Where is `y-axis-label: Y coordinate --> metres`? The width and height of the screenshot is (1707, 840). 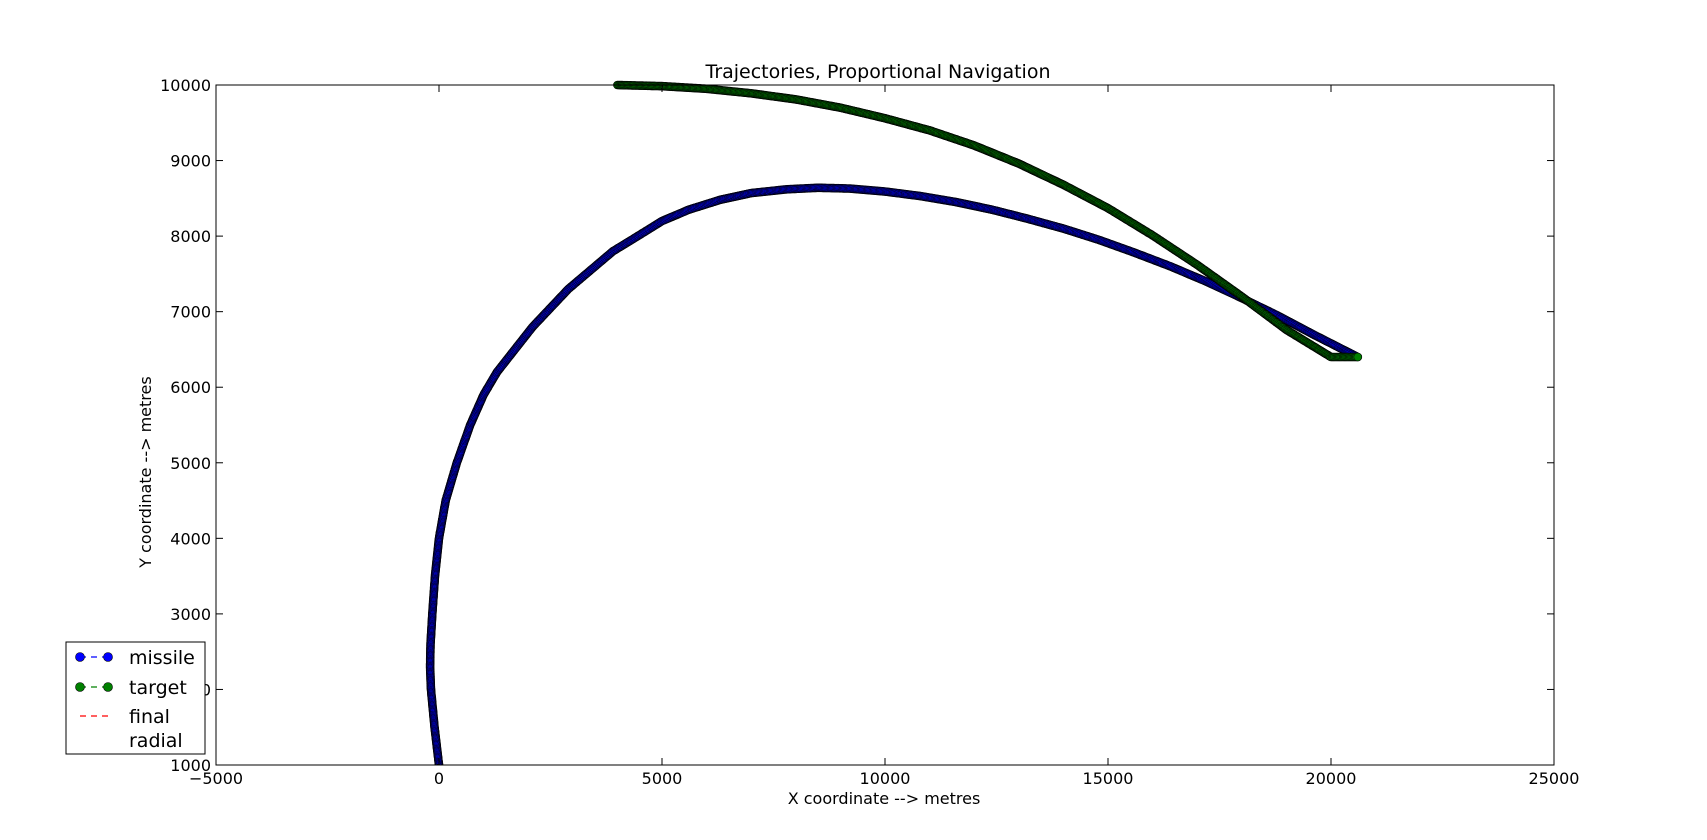
y-axis-label: Y coordinate --> metres is located at coordinates (145, 472).